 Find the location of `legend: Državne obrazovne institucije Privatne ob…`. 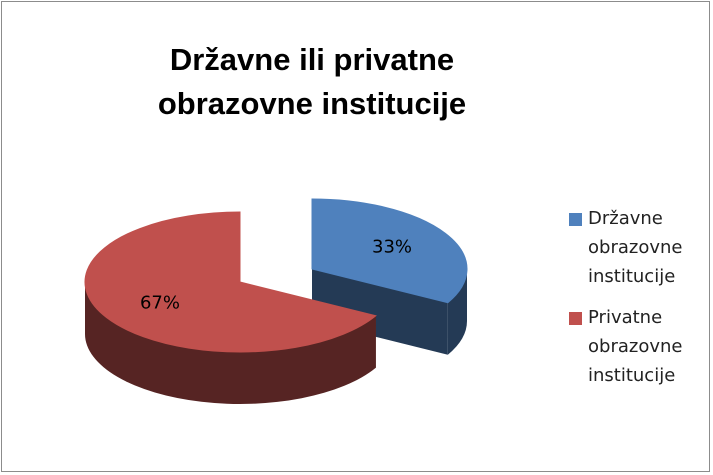

legend: Državne obrazovne institucije Privatne ob… is located at coordinates (639, 303).